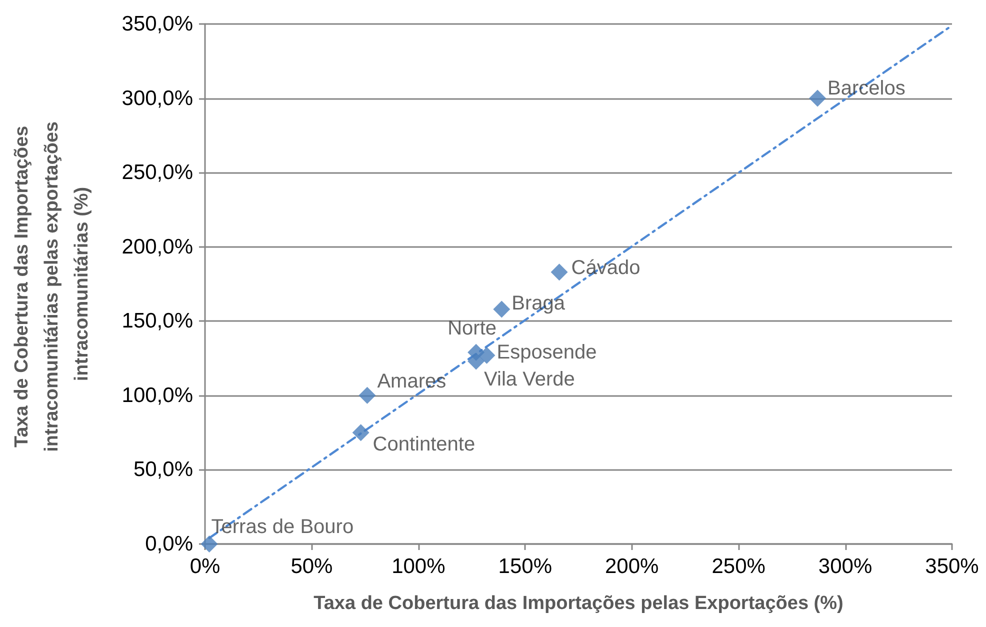  What do you see at coordinates (739, 566) in the screenshot?
I see `x-tick-label: 250%` at bounding box center [739, 566].